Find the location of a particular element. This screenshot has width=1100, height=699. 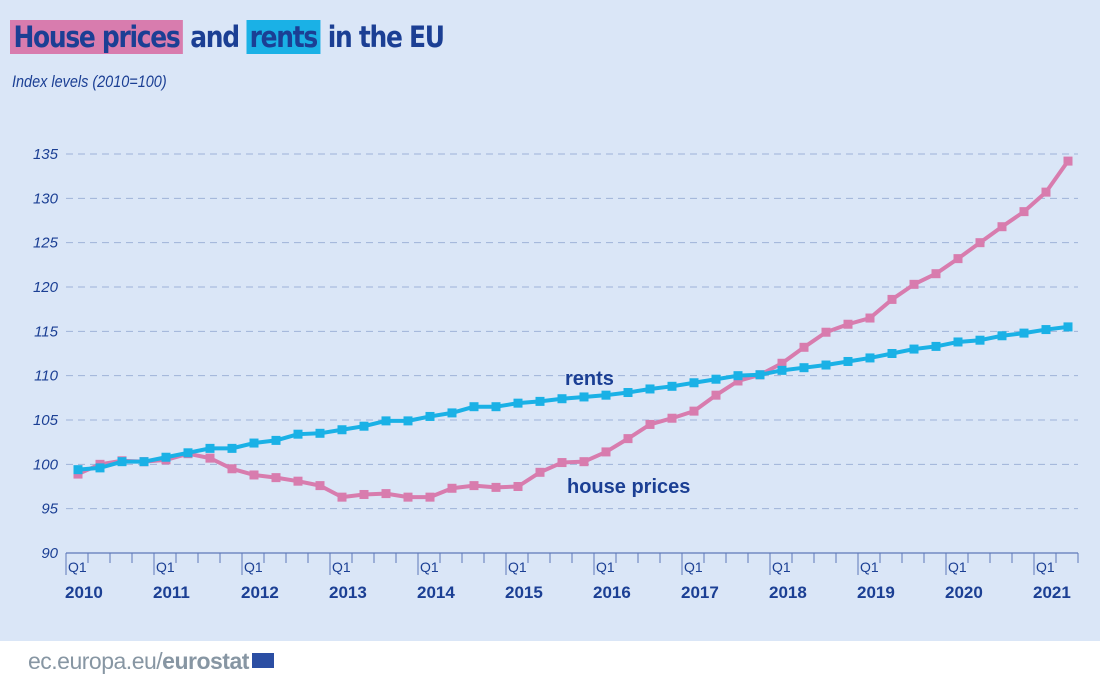

title-rents: rents is located at coordinates (283, 37).